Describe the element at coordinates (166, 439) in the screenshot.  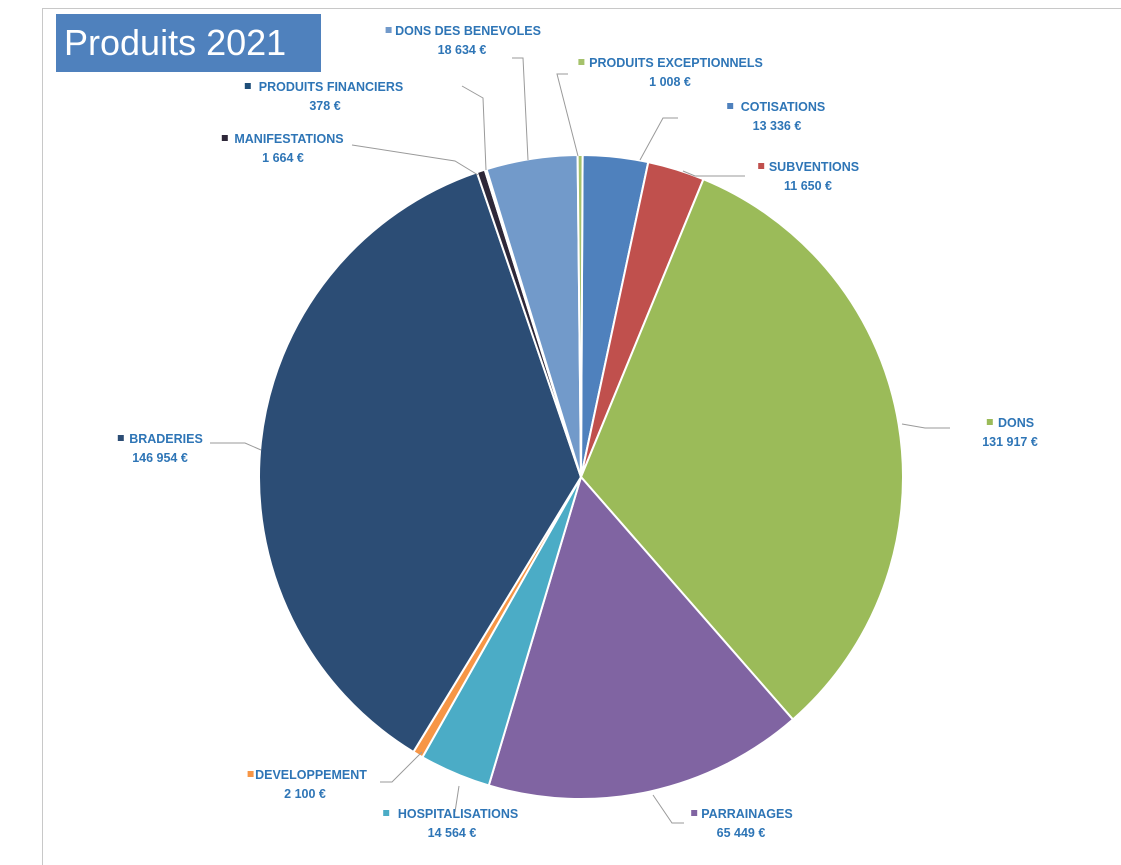
I see `slice-name-label: BRADERIES` at that location.